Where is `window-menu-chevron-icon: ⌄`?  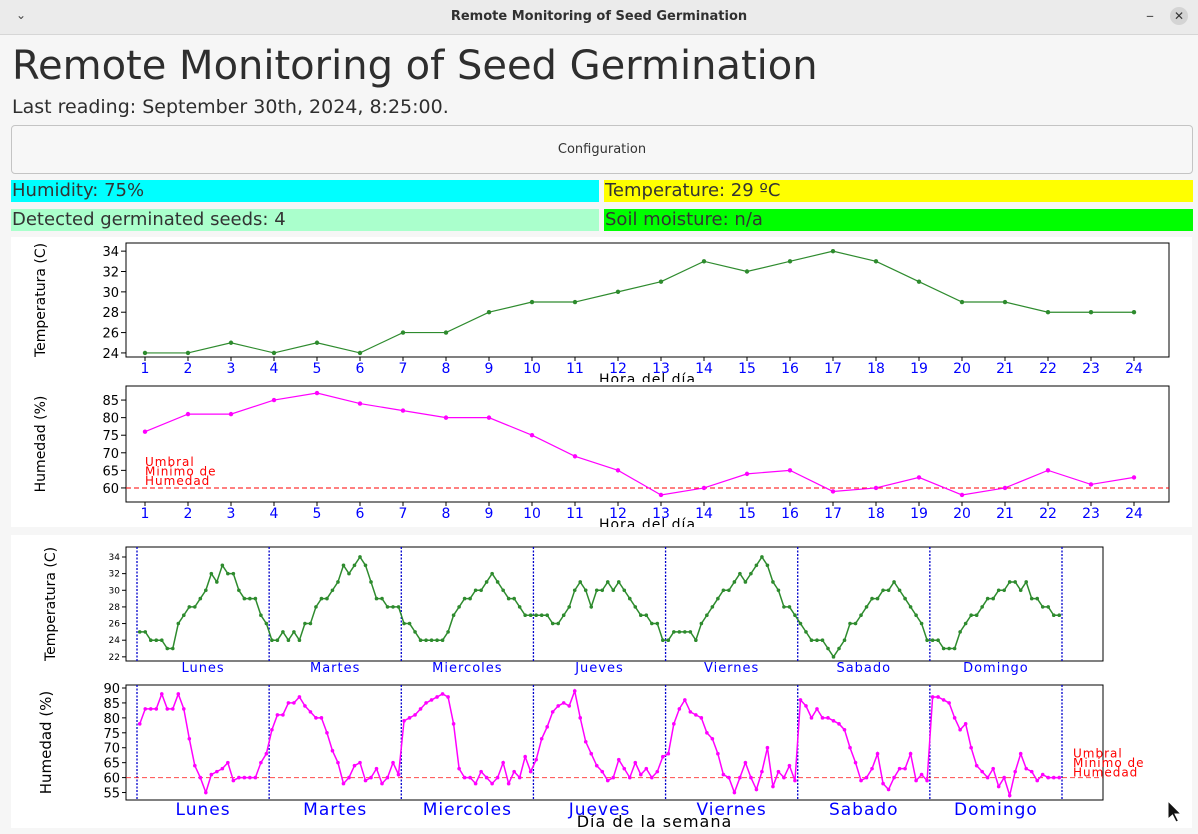 window-menu-chevron-icon: ⌄ is located at coordinates (21, 15).